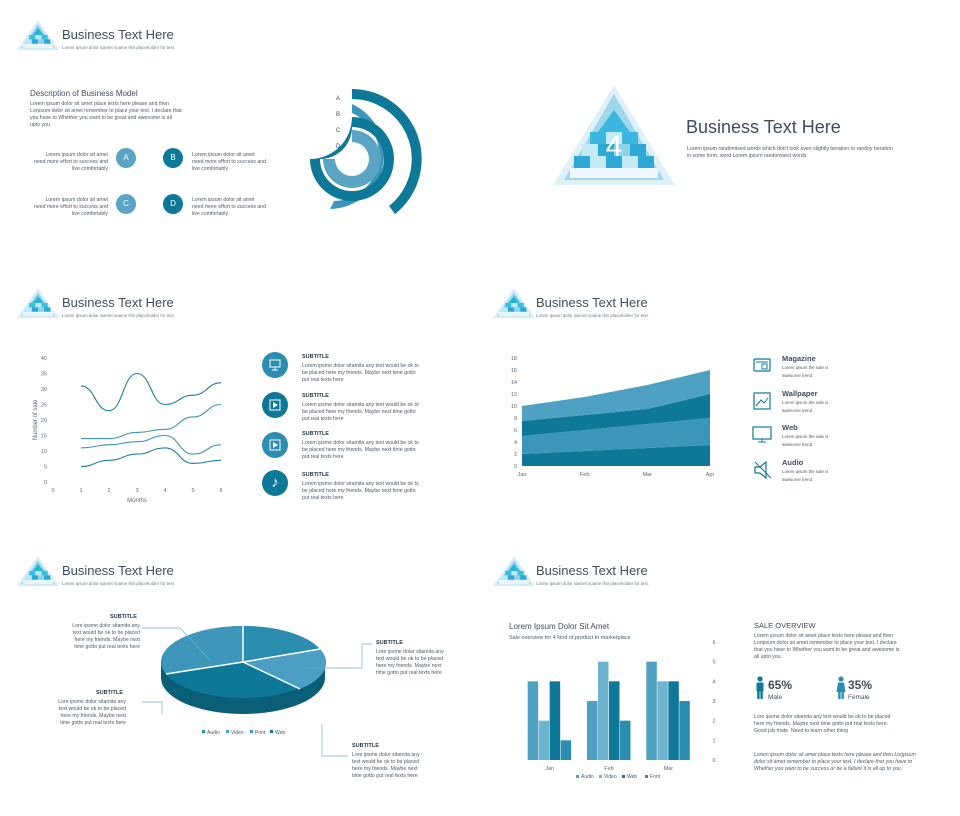  Describe the element at coordinates (387, 151) in the screenshot. I see `arc-a` at that location.